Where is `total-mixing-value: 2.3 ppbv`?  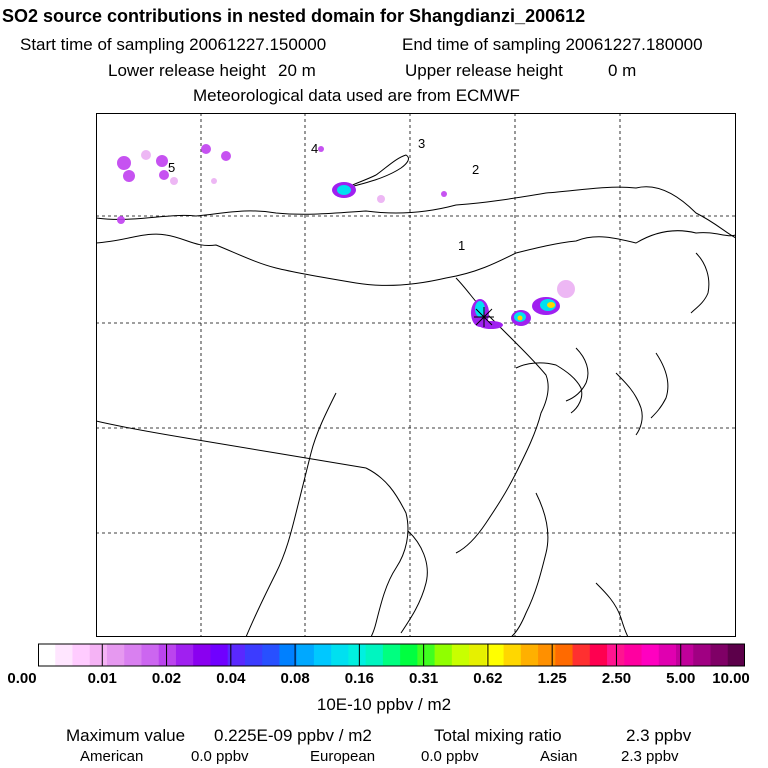 total-mixing-value: 2.3 ppbv is located at coordinates (659, 735).